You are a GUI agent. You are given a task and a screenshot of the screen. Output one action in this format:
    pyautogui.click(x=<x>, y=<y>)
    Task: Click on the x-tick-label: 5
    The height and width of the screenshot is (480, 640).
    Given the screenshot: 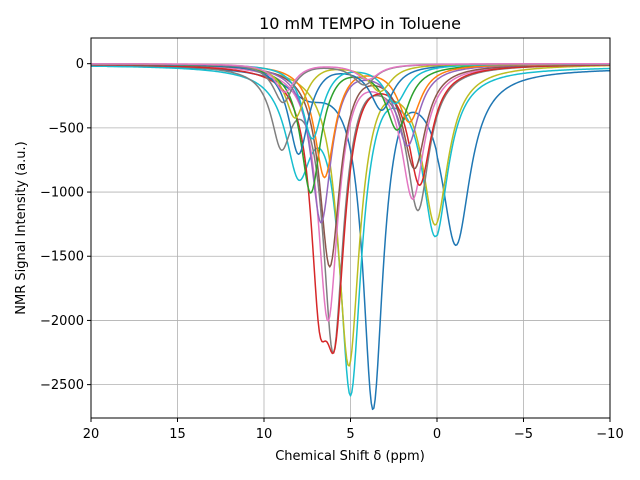 What is the action you would take?
    pyautogui.click(x=350, y=434)
    